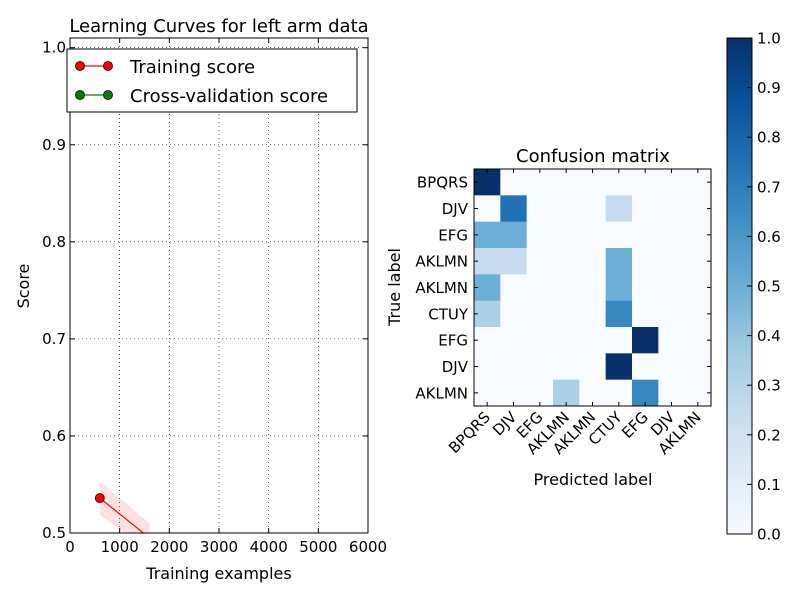 The height and width of the screenshot is (597, 800). I want to click on colorbar-tick-label: 0.2, so click(769, 435).